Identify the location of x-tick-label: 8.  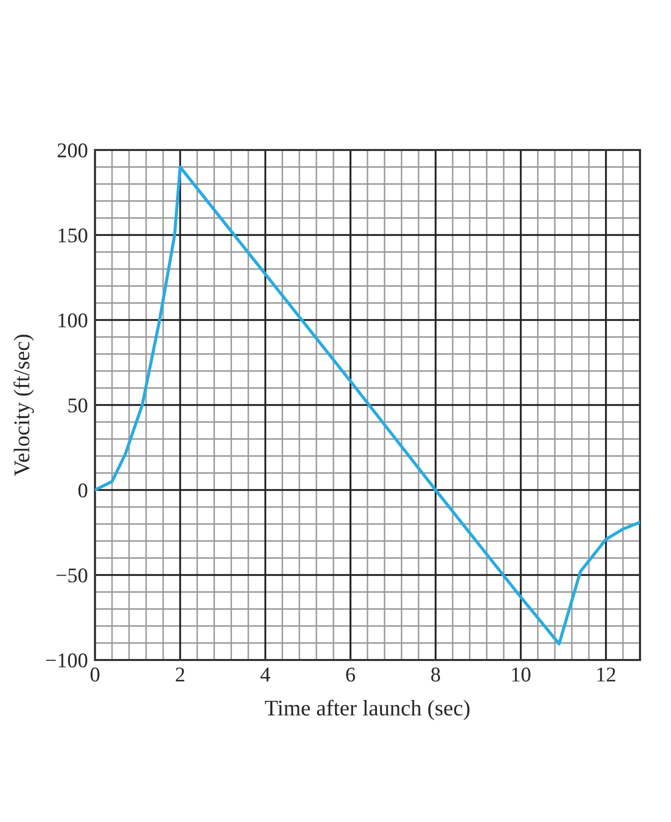
(435, 675).